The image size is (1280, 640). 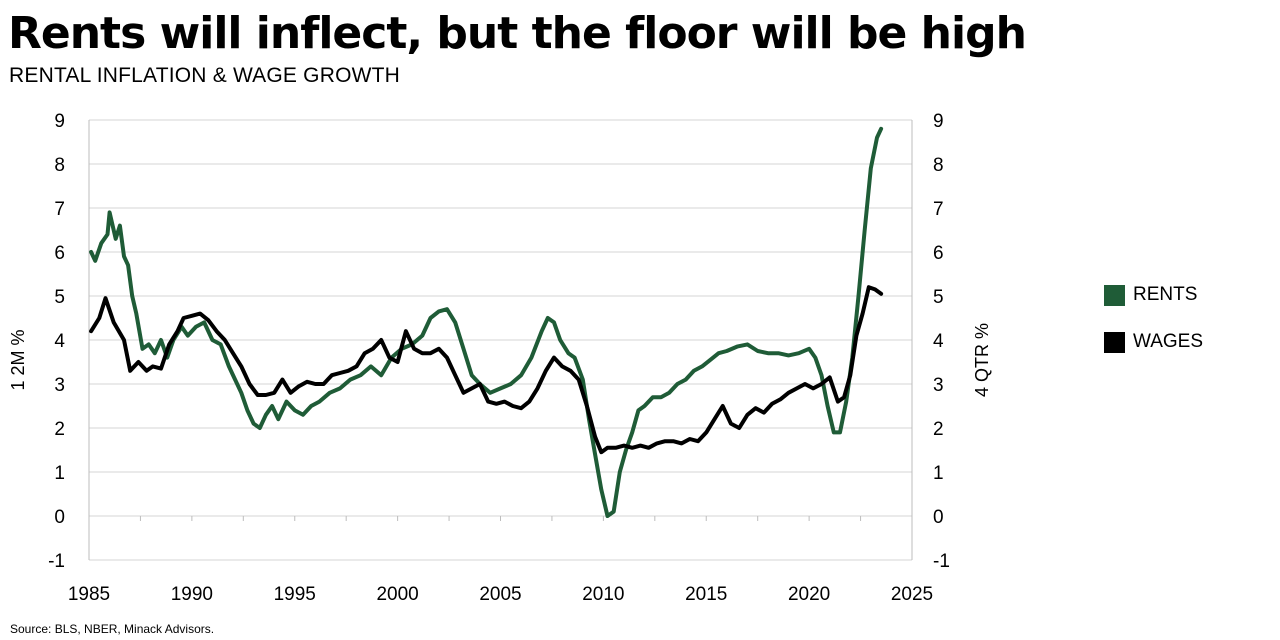 I want to click on legend-item-rents: RENTS, so click(x=1153, y=295).